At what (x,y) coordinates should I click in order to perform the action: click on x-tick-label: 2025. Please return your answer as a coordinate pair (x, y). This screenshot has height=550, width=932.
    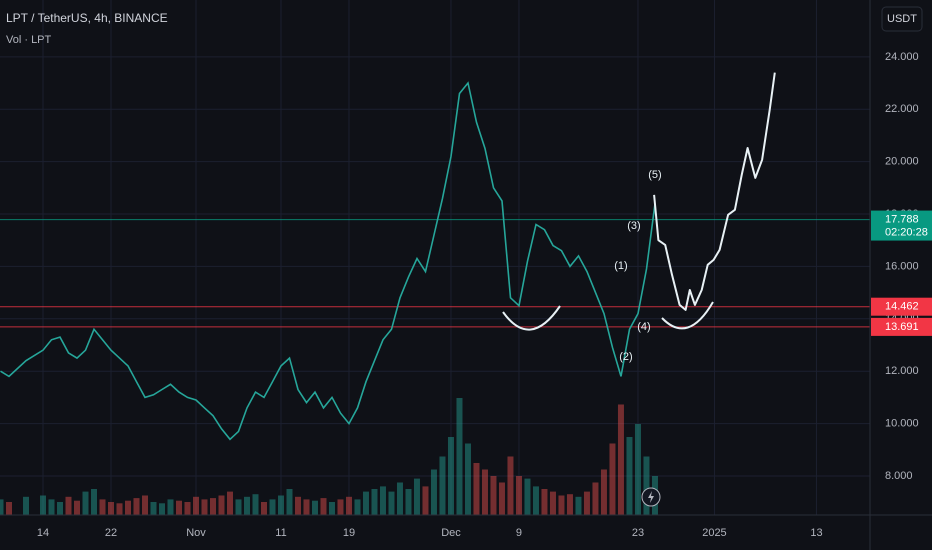
    Looking at the image, I should click on (714, 533).